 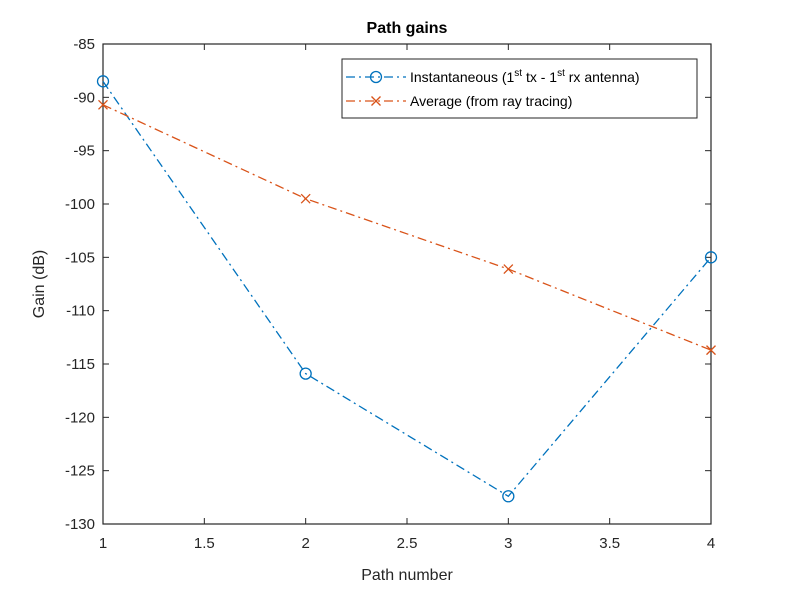 I want to click on y-tick-label: -120, so click(x=80, y=417).